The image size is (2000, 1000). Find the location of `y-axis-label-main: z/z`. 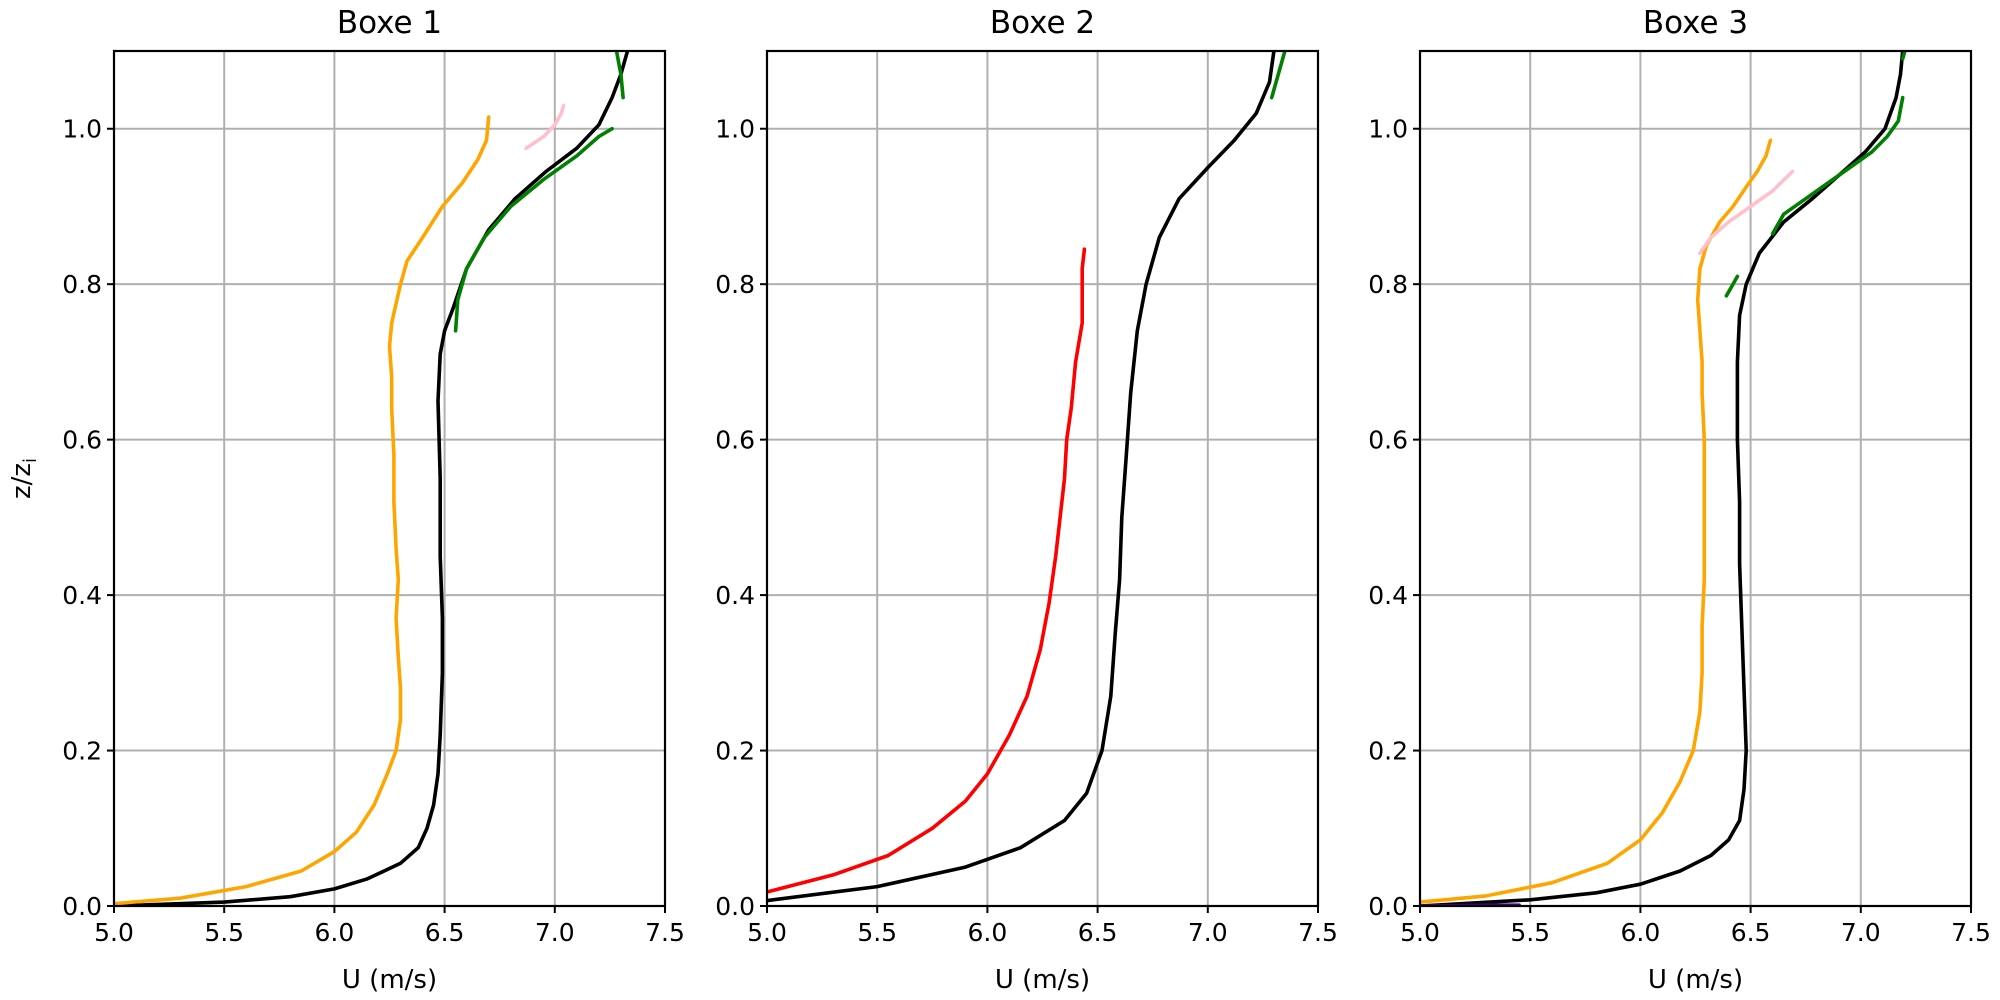

y-axis-label-main: z/z is located at coordinates (22, 481).